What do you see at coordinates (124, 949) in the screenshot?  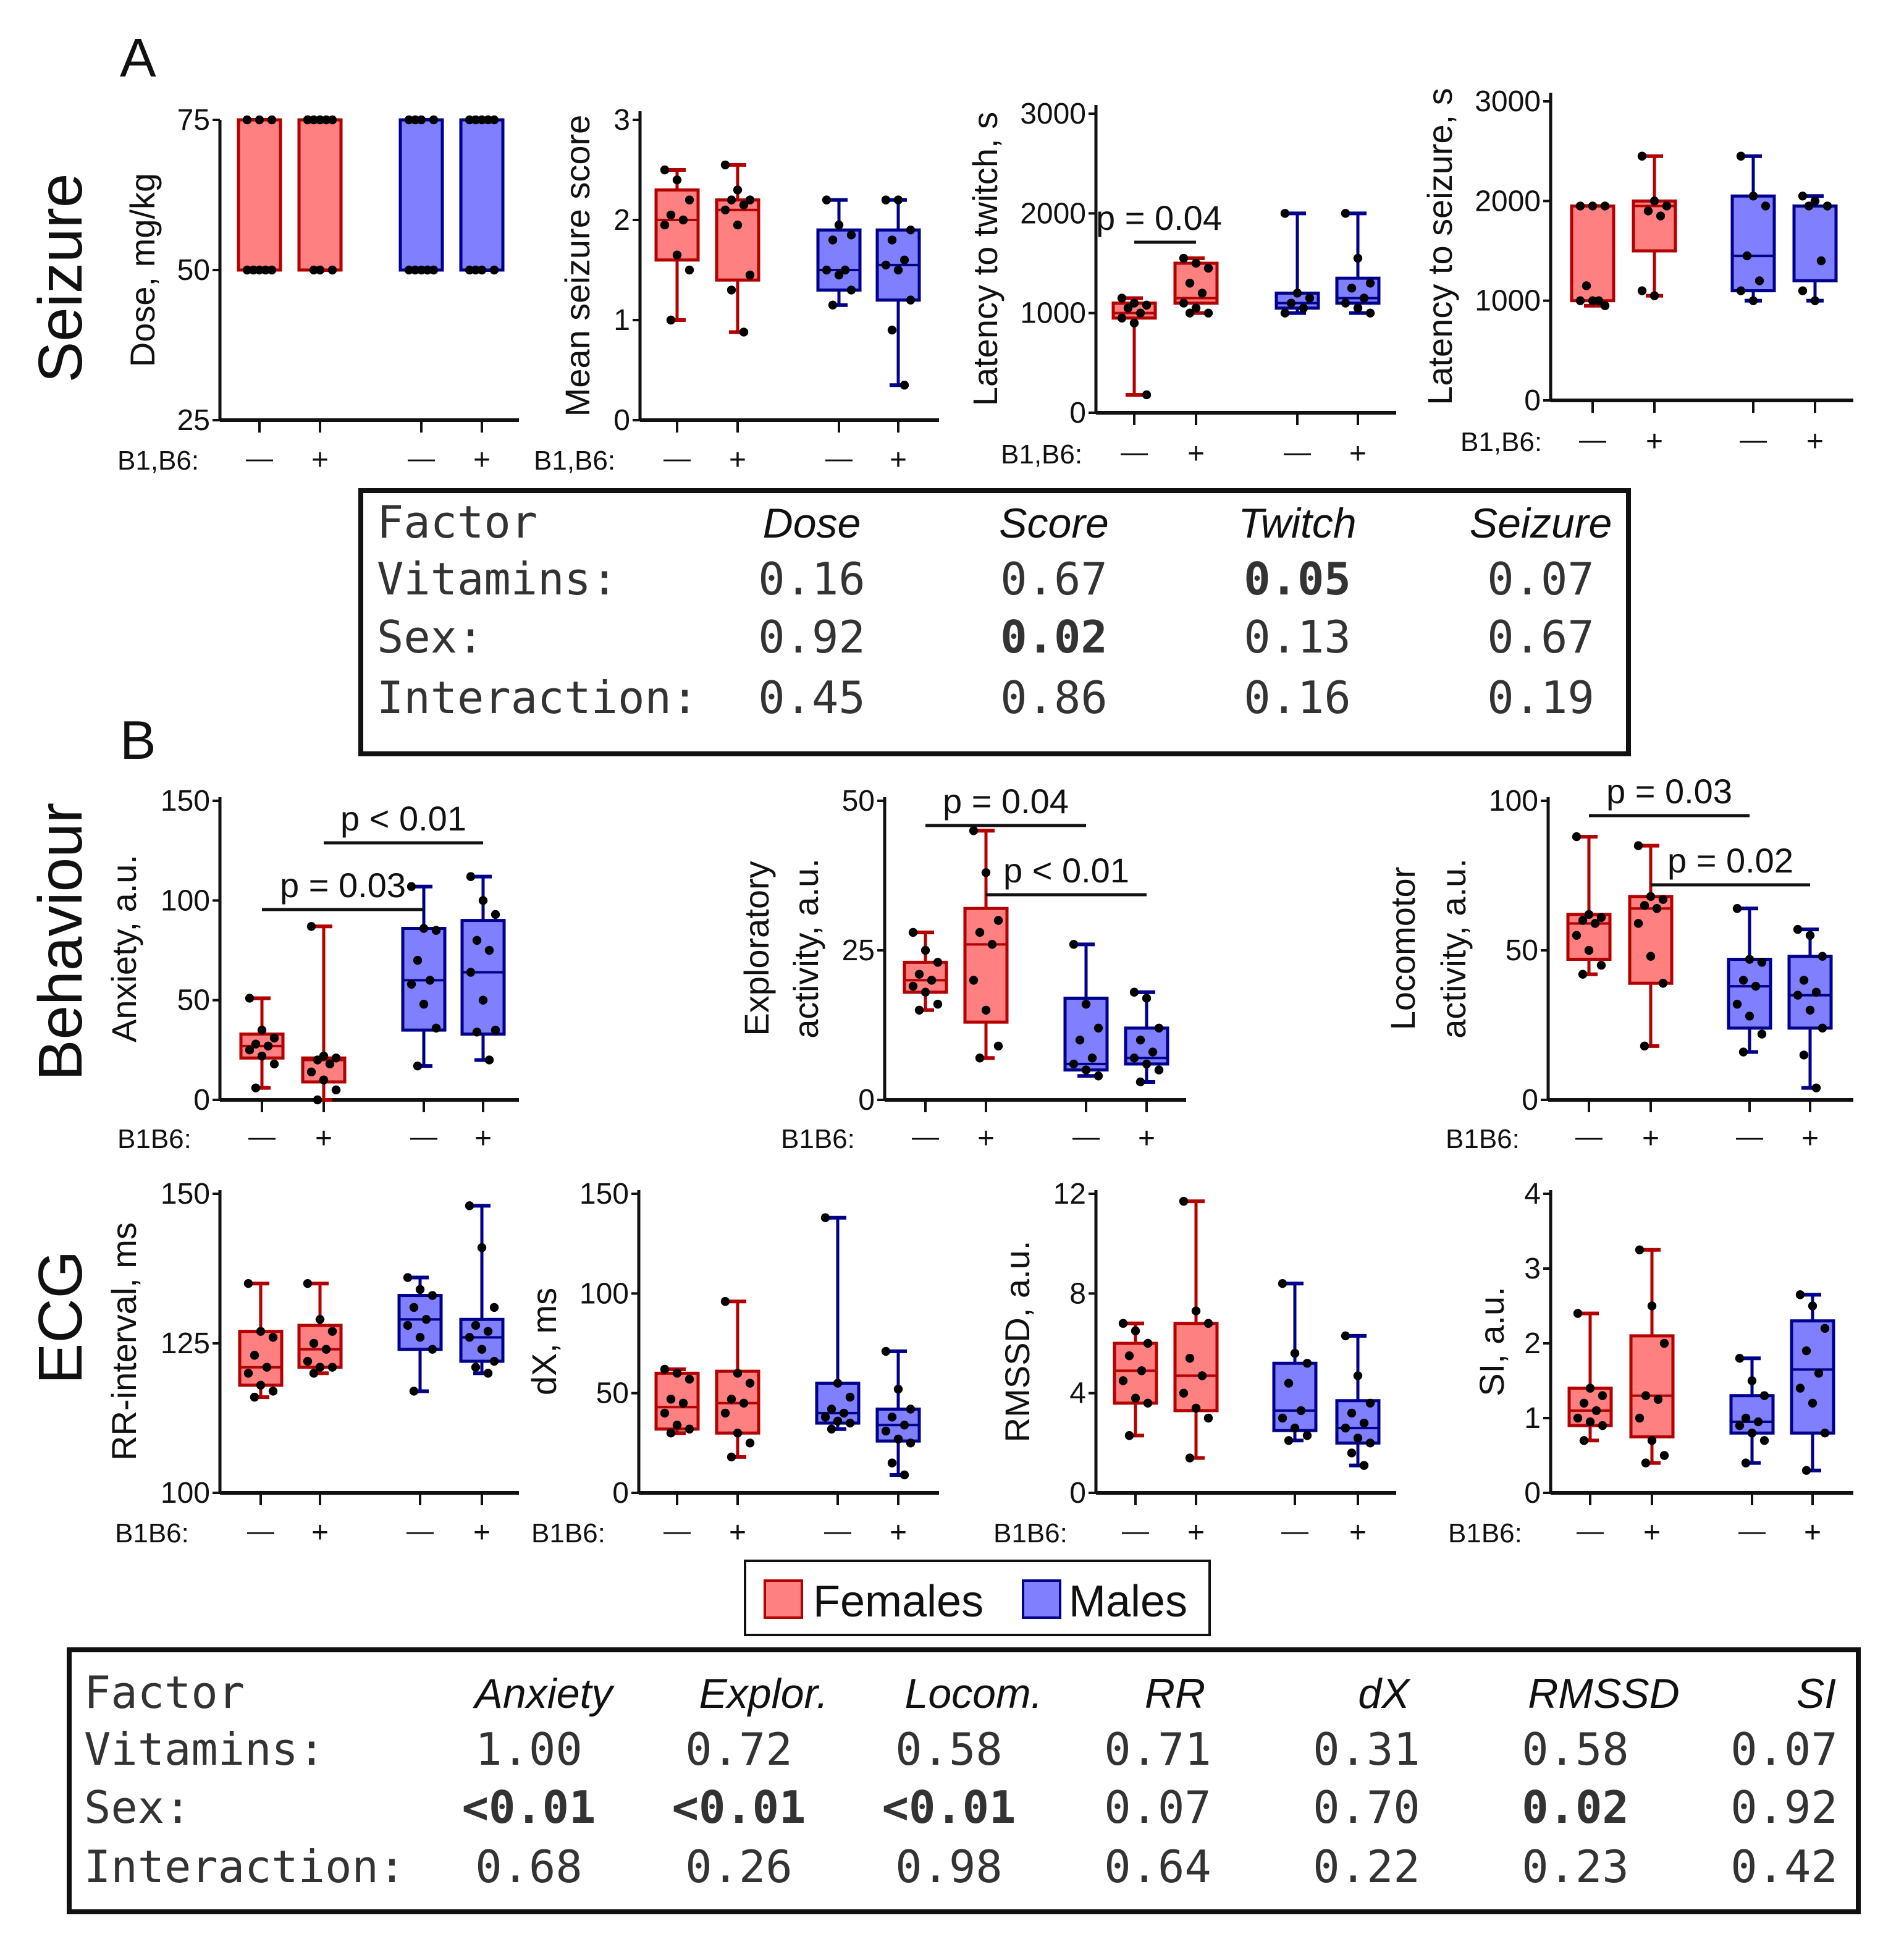 I see `y-axis-label: Anxiety, a.u.` at bounding box center [124, 949].